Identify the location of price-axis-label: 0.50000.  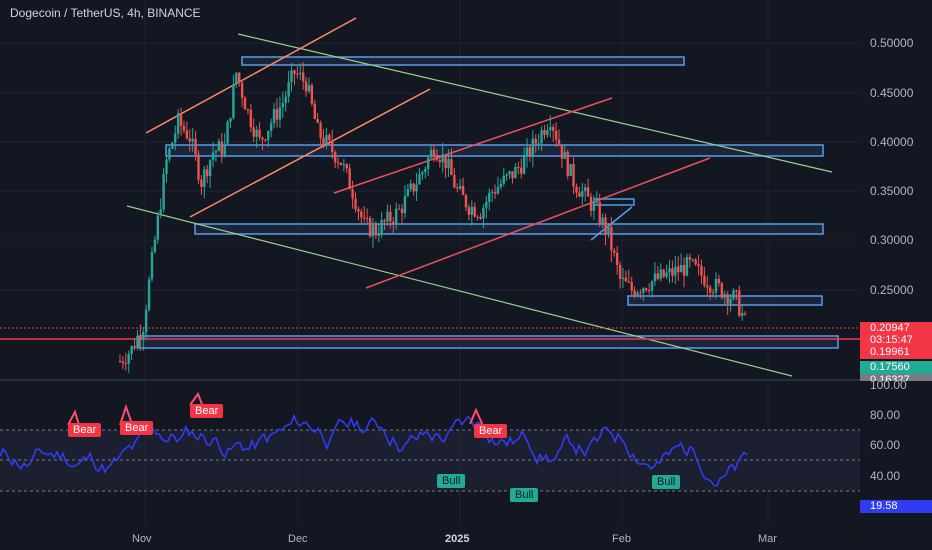
(892, 43).